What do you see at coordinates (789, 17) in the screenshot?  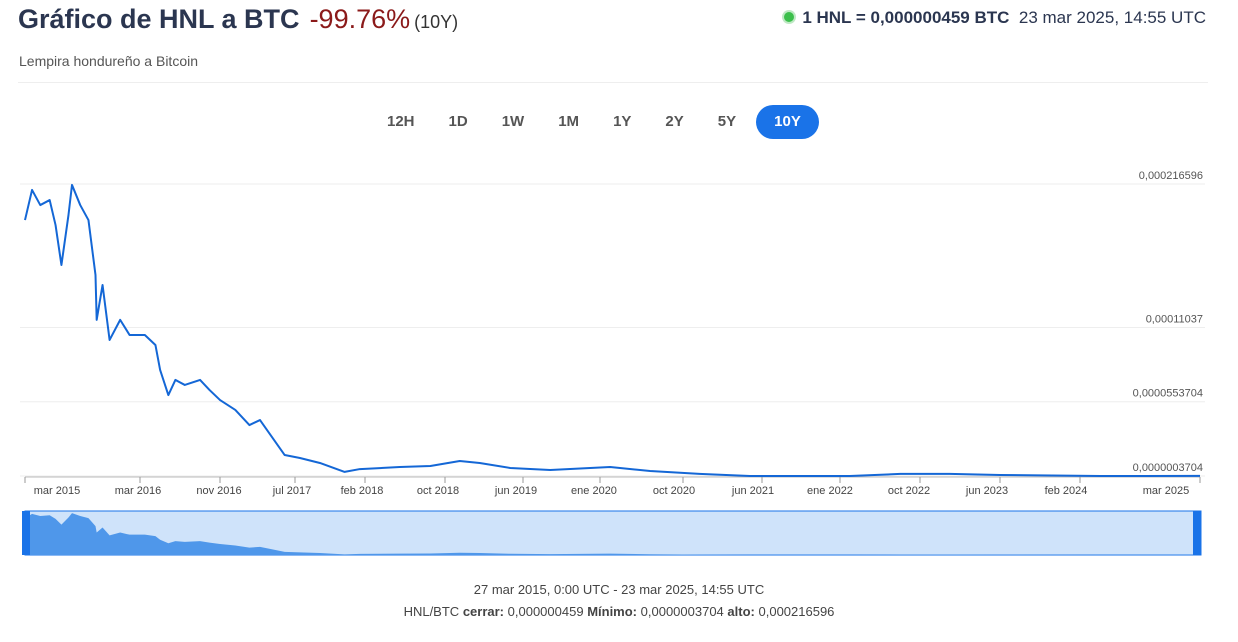 I see `live-dot-icon` at bounding box center [789, 17].